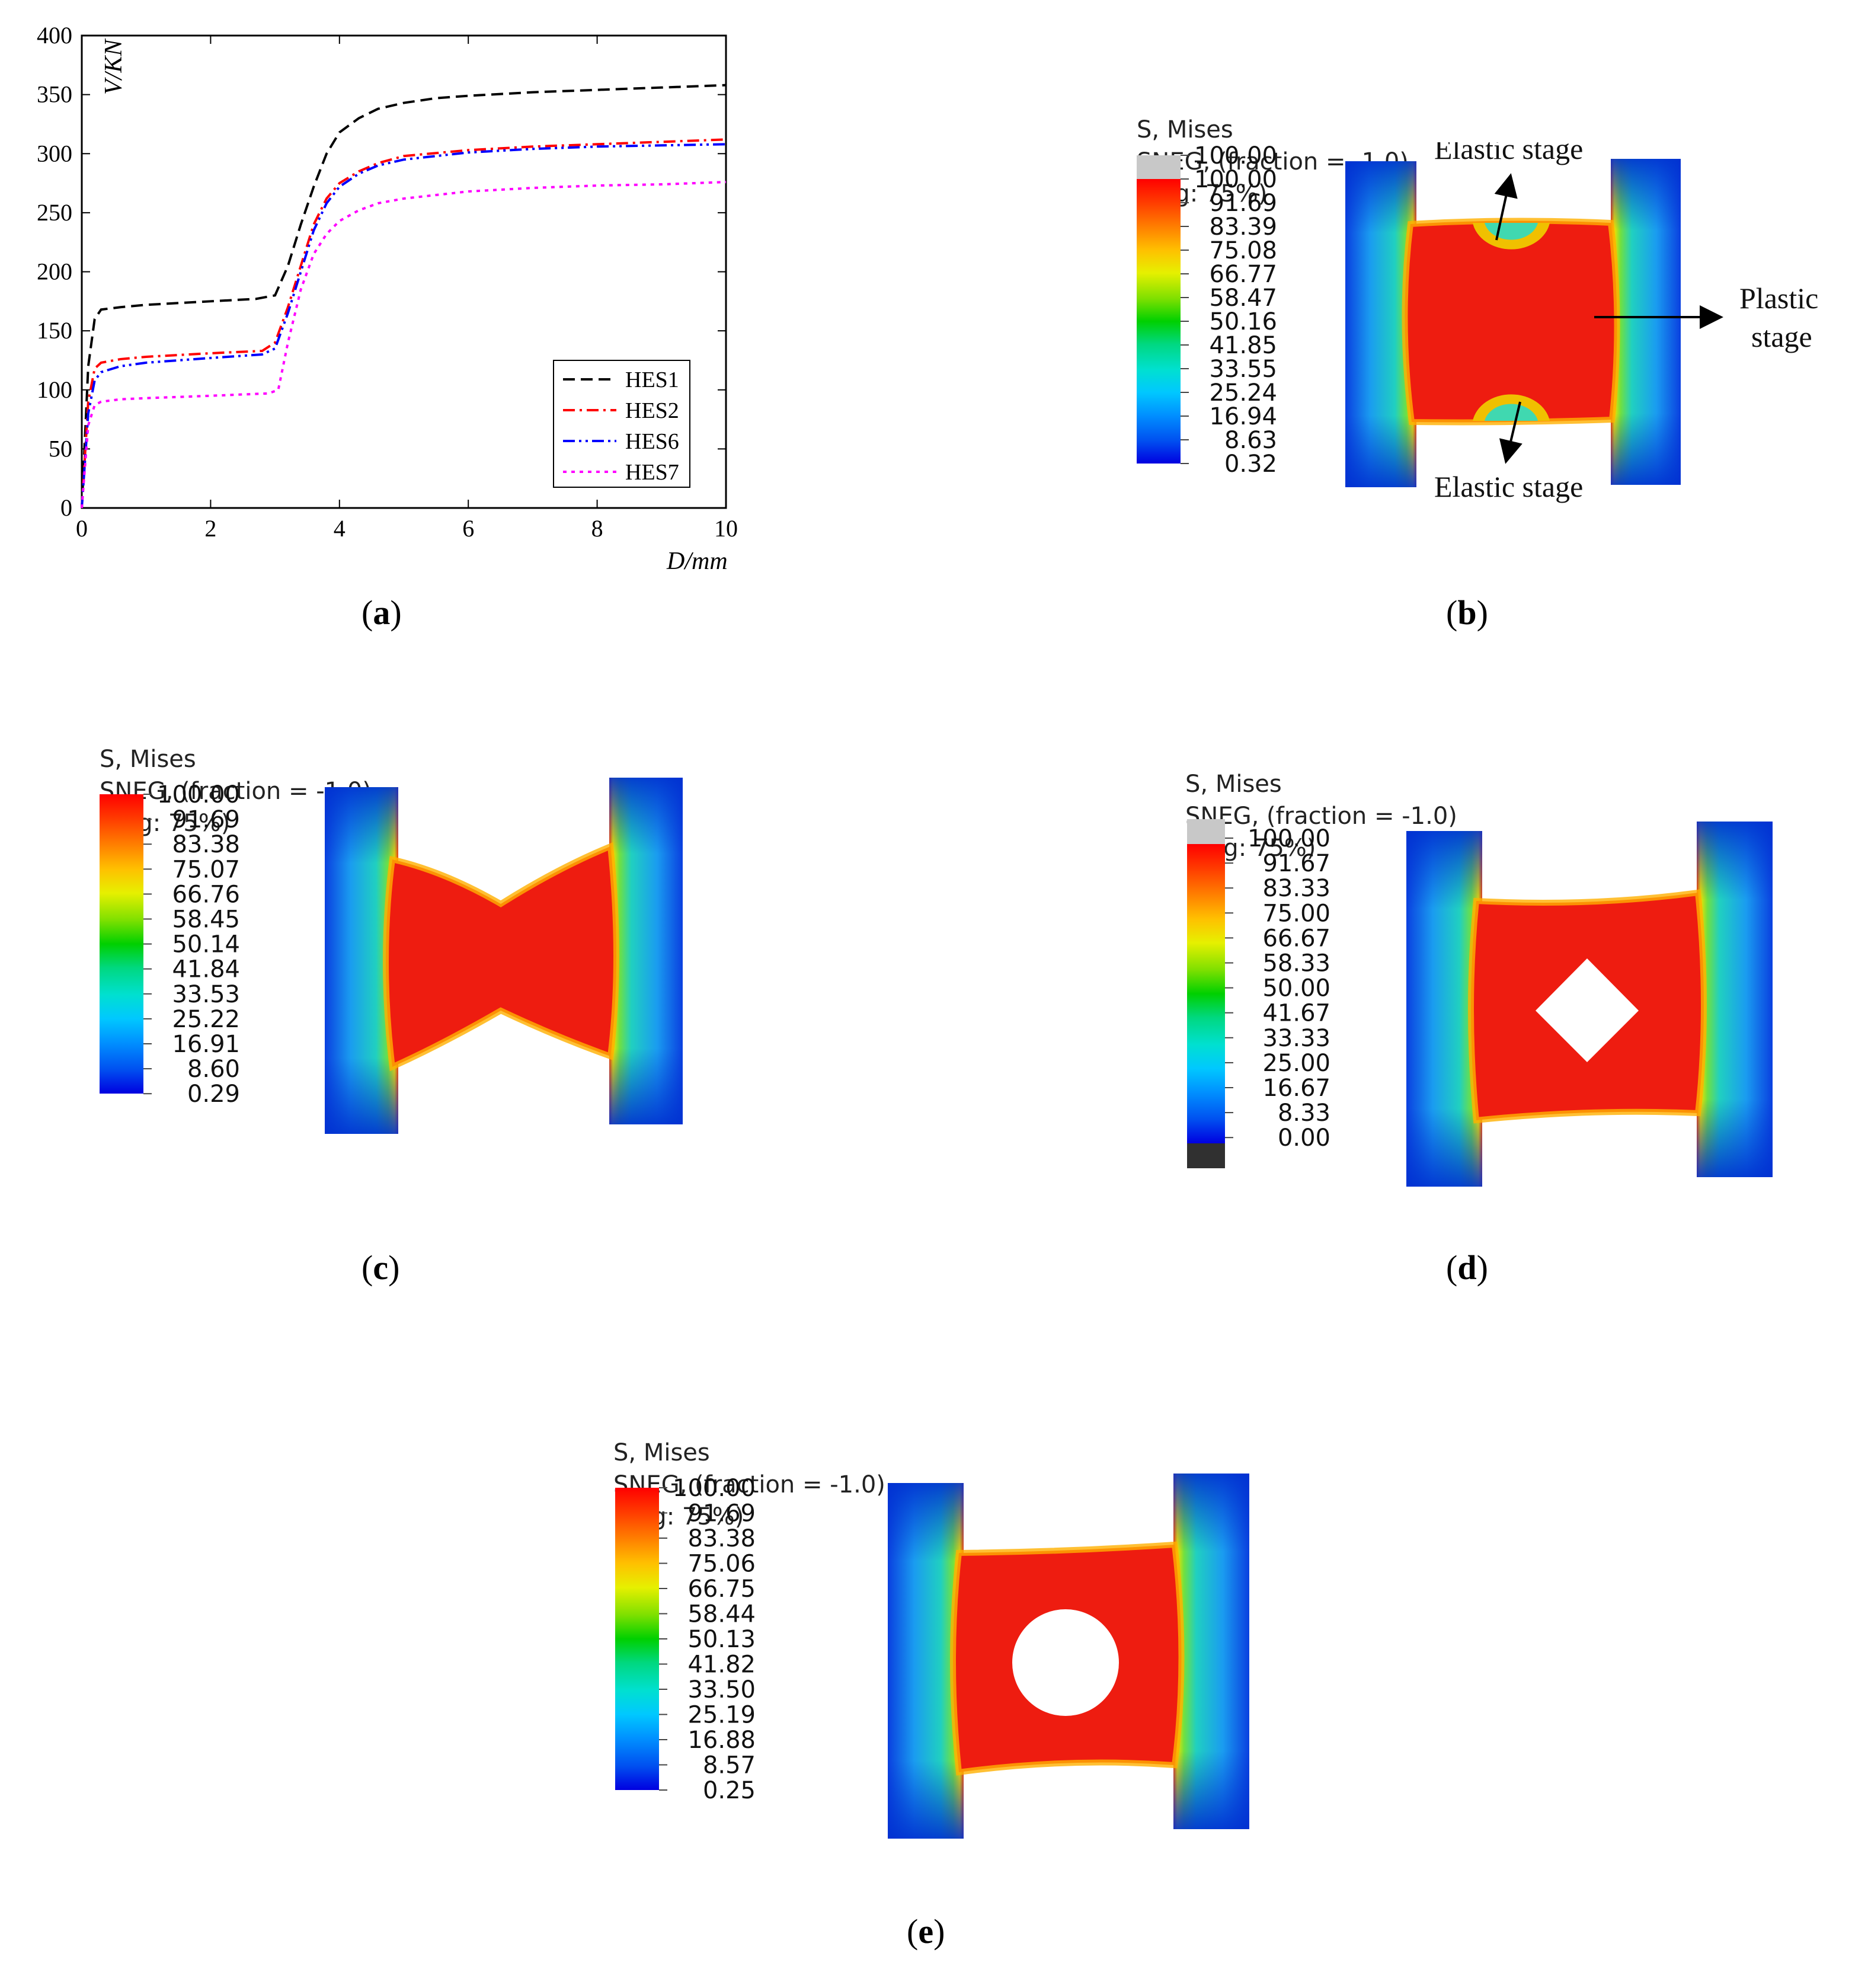 The height and width of the screenshot is (1988, 1852). I want to click on series-line-hes6, so click(404, 326).